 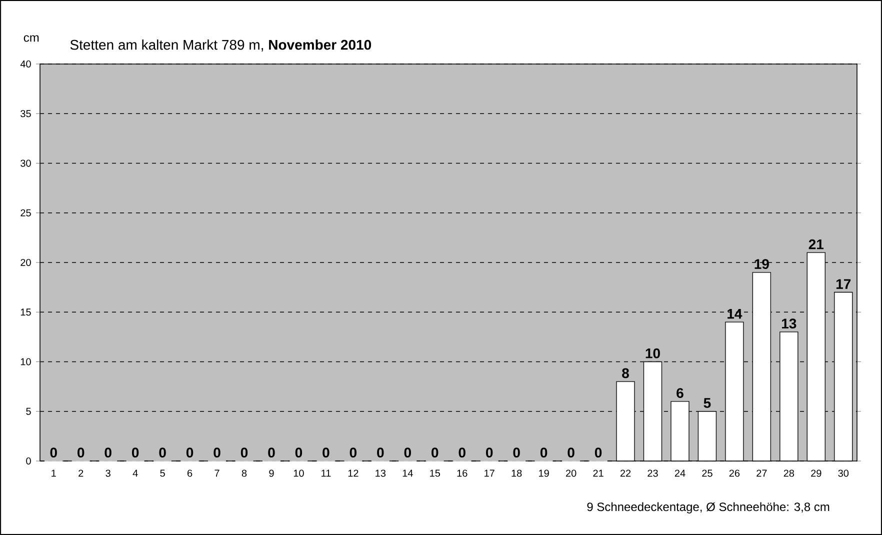 What do you see at coordinates (135, 473) in the screenshot?
I see `x-tick-label: 4` at bounding box center [135, 473].